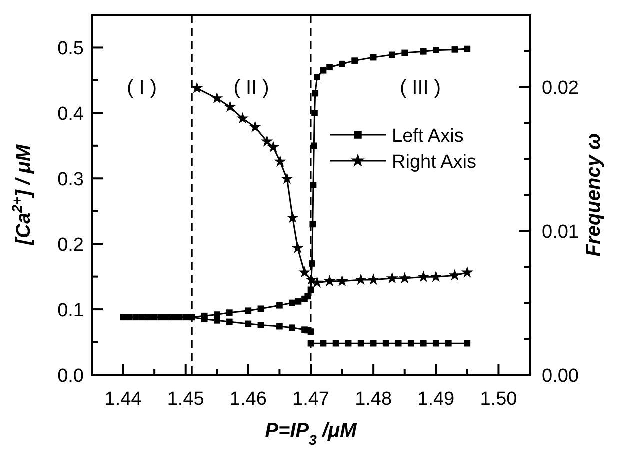  What do you see at coordinates (71, 180) in the screenshot?
I see `y-tick-label: 0.3` at bounding box center [71, 180].